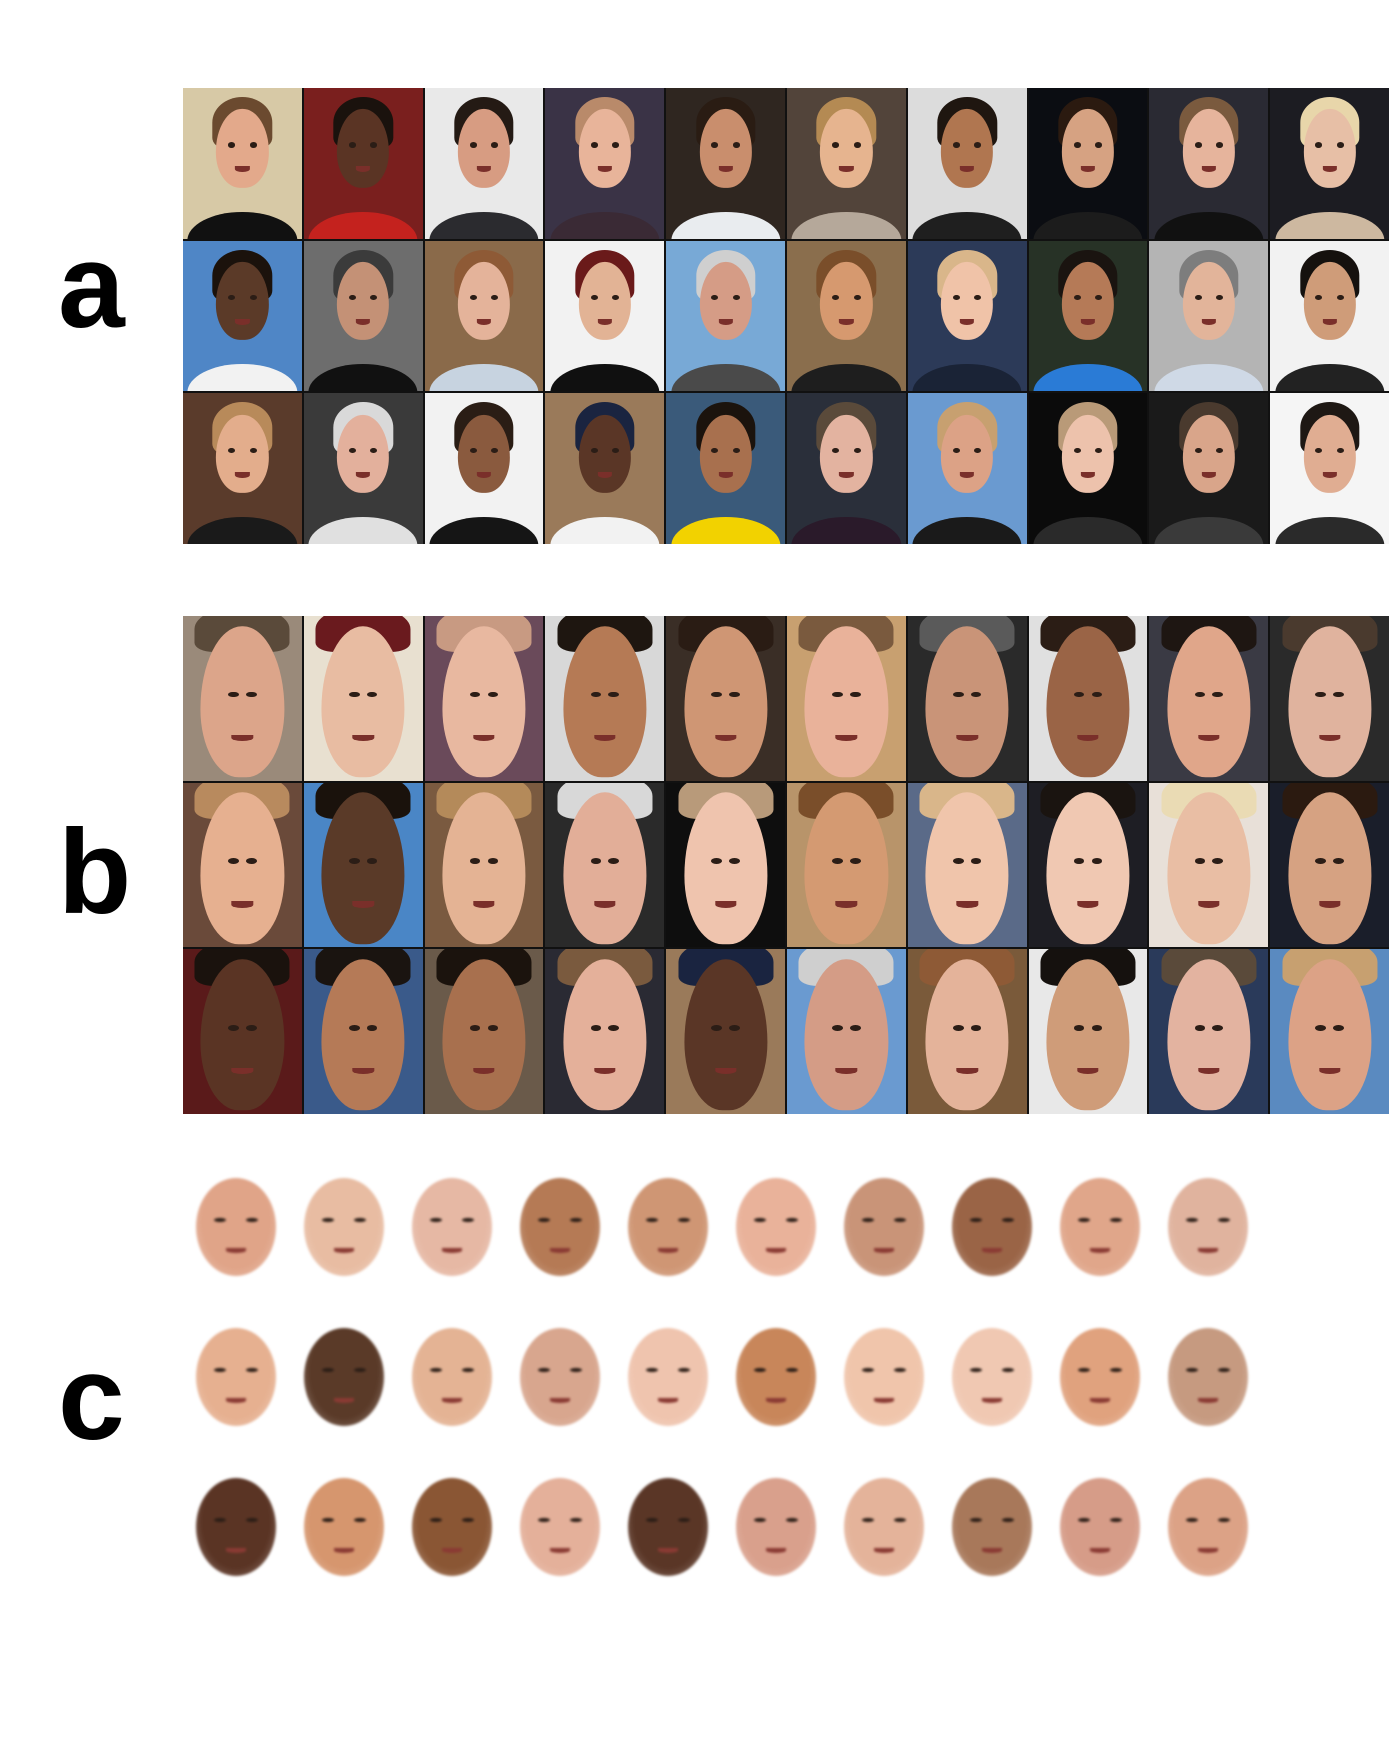 The image size is (1400, 1746). I want to click on panel-label-b: b, so click(95, 872).